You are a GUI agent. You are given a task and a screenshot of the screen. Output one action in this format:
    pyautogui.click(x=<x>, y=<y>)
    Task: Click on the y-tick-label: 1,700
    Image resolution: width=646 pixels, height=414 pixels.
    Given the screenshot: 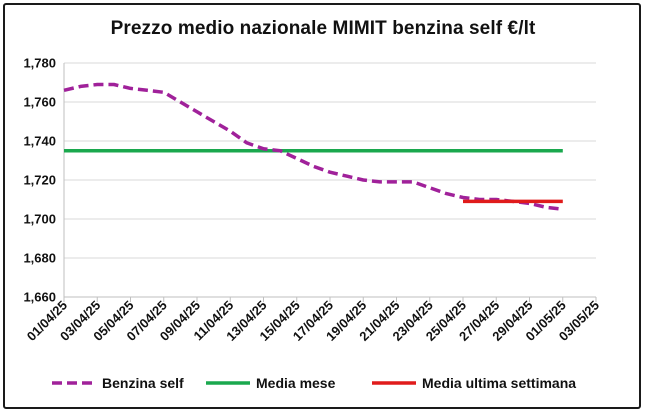 What is the action you would take?
    pyautogui.click(x=39, y=219)
    